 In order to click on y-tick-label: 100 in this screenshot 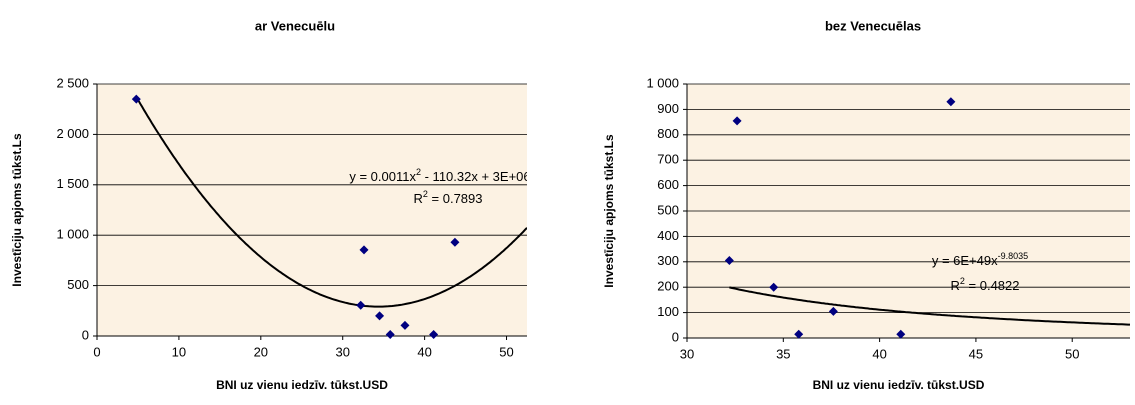, I will do `click(668, 311)`.